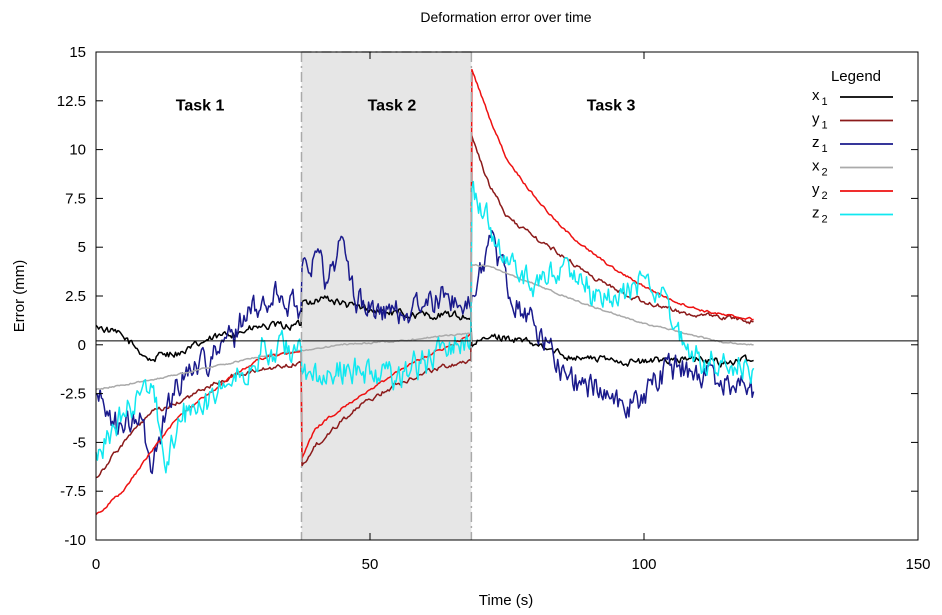  Describe the element at coordinates (643, 564) in the screenshot. I see `x-tick-label: 100` at that location.